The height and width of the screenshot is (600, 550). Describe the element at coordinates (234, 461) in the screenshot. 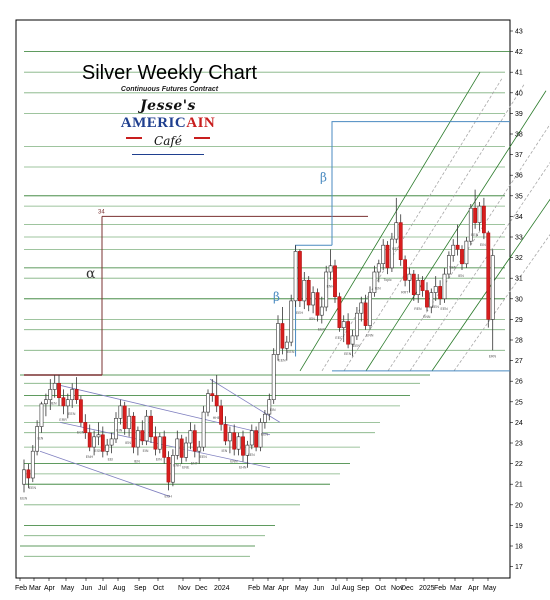

I see `candle-note-22: ENN` at that location.